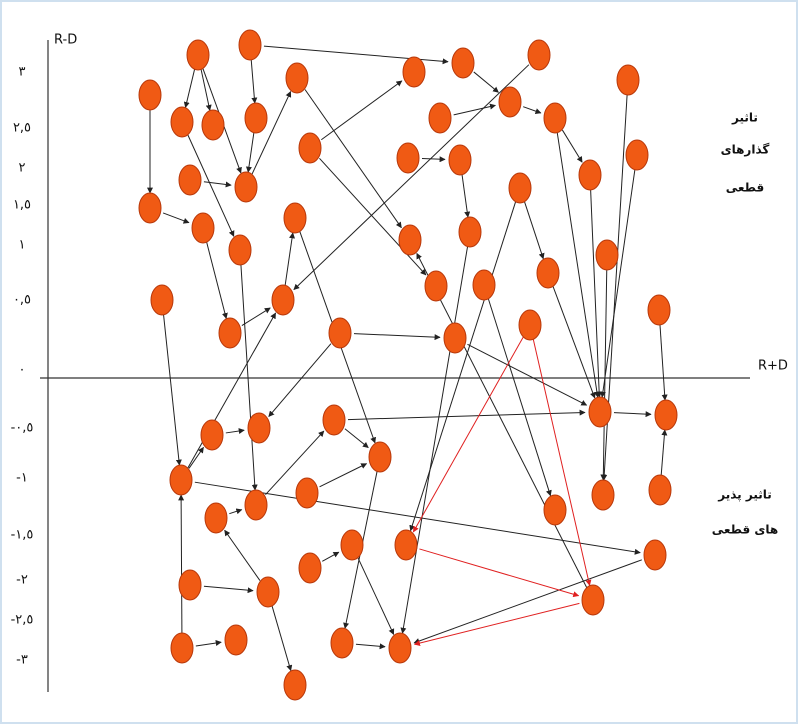 The width and height of the screenshot is (798, 724). What do you see at coordinates (744, 495) in the screenshot?
I see `annotation: تاثیر پذیر` at bounding box center [744, 495].